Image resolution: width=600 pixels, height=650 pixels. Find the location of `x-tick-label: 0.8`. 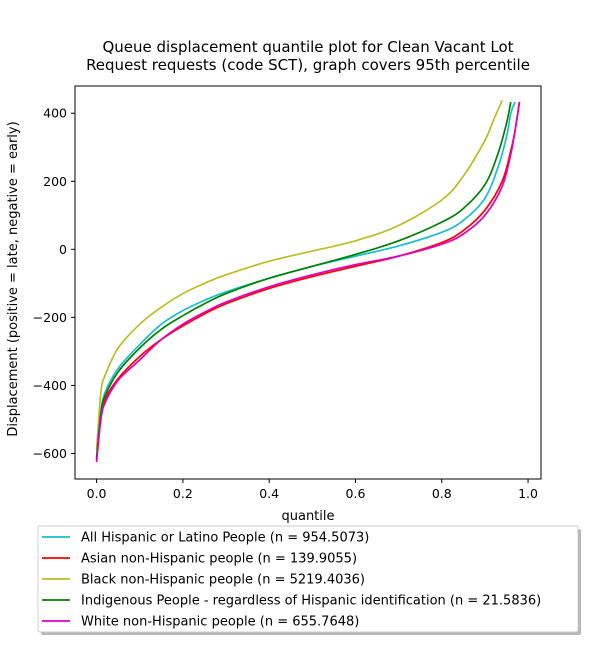

x-tick-label: 0.8 is located at coordinates (442, 493).